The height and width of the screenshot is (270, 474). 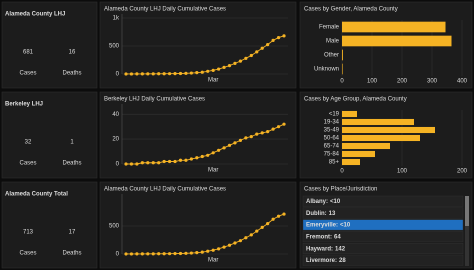 What do you see at coordinates (331, 56) in the screenshot?
I see `y-tick-label: Other` at bounding box center [331, 56].